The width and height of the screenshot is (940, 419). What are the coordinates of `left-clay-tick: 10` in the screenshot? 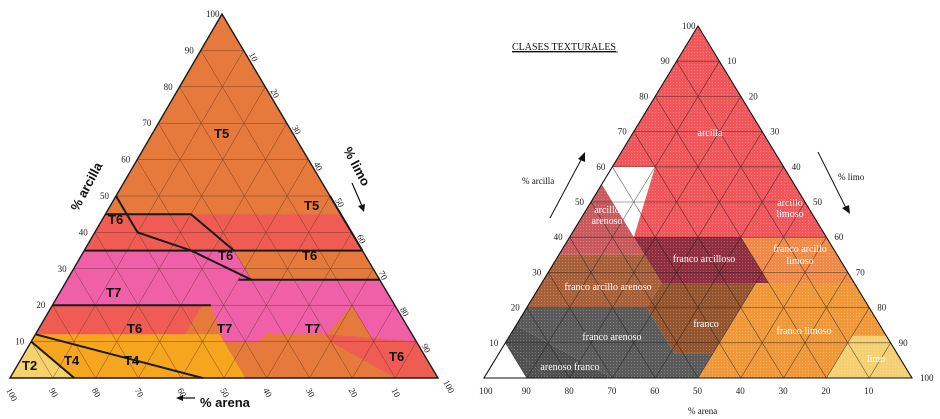 It's located at (20, 342).